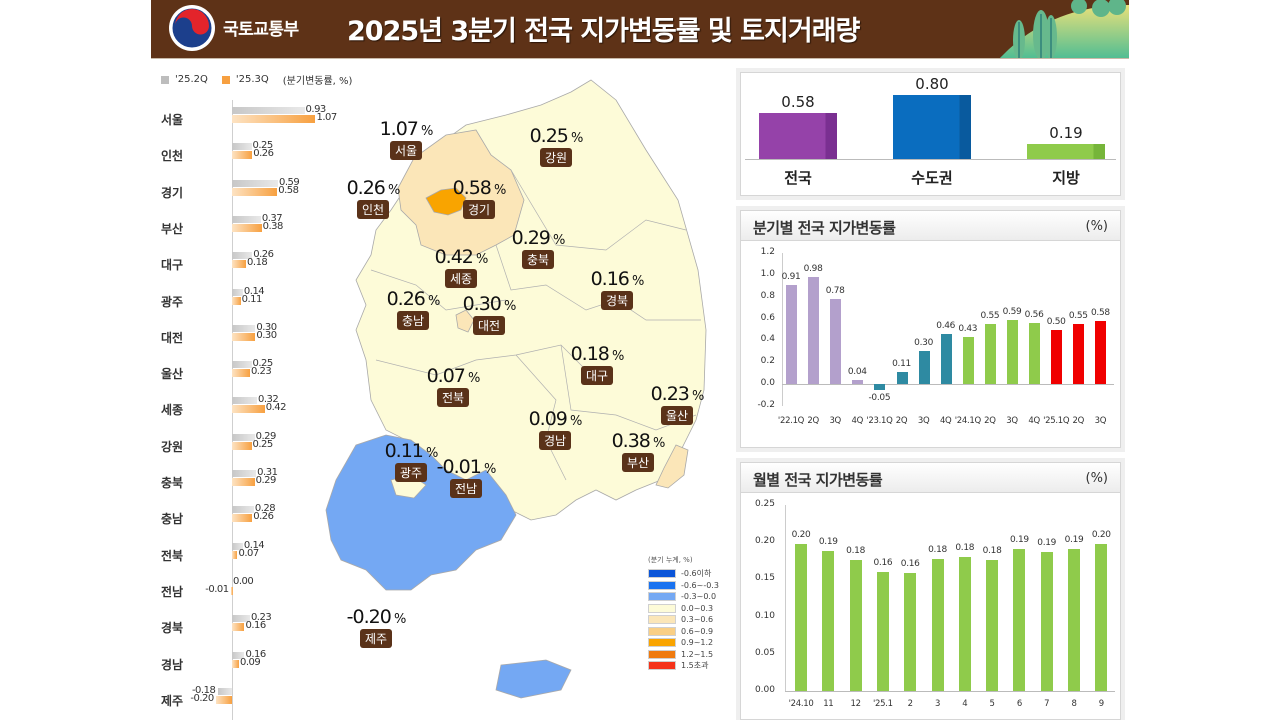 The width and height of the screenshot is (1280, 720). What do you see at coordinates (261, 618) in the screenshot?
I see `value-prev: 0.23` at bounding box center [261, 618].